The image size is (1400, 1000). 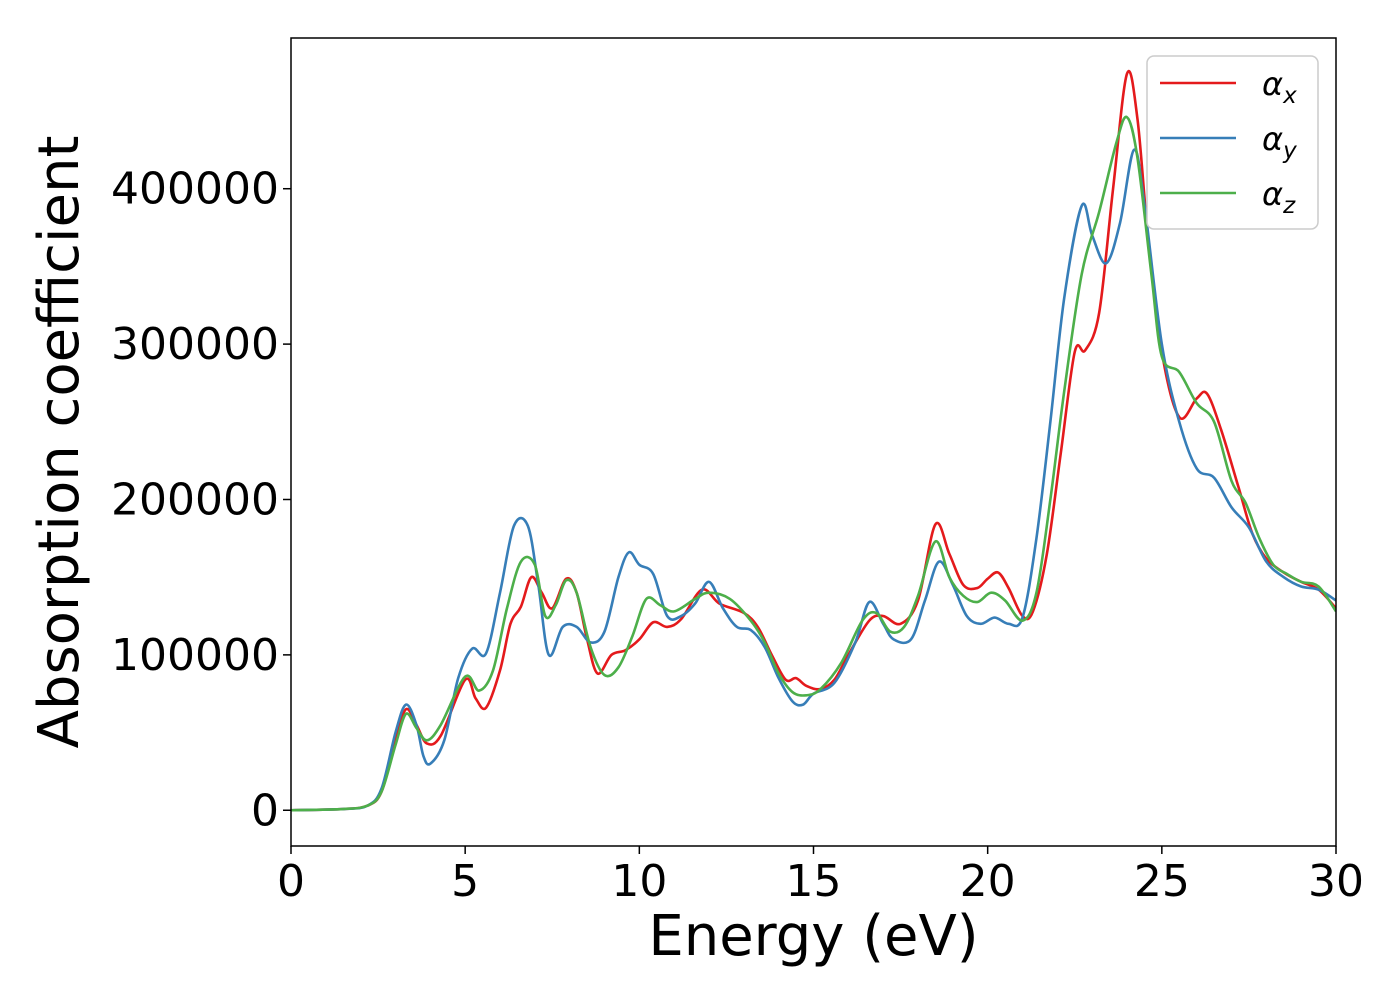 I want to click on legend: αx αy αz, so click(x=1232, y=142).